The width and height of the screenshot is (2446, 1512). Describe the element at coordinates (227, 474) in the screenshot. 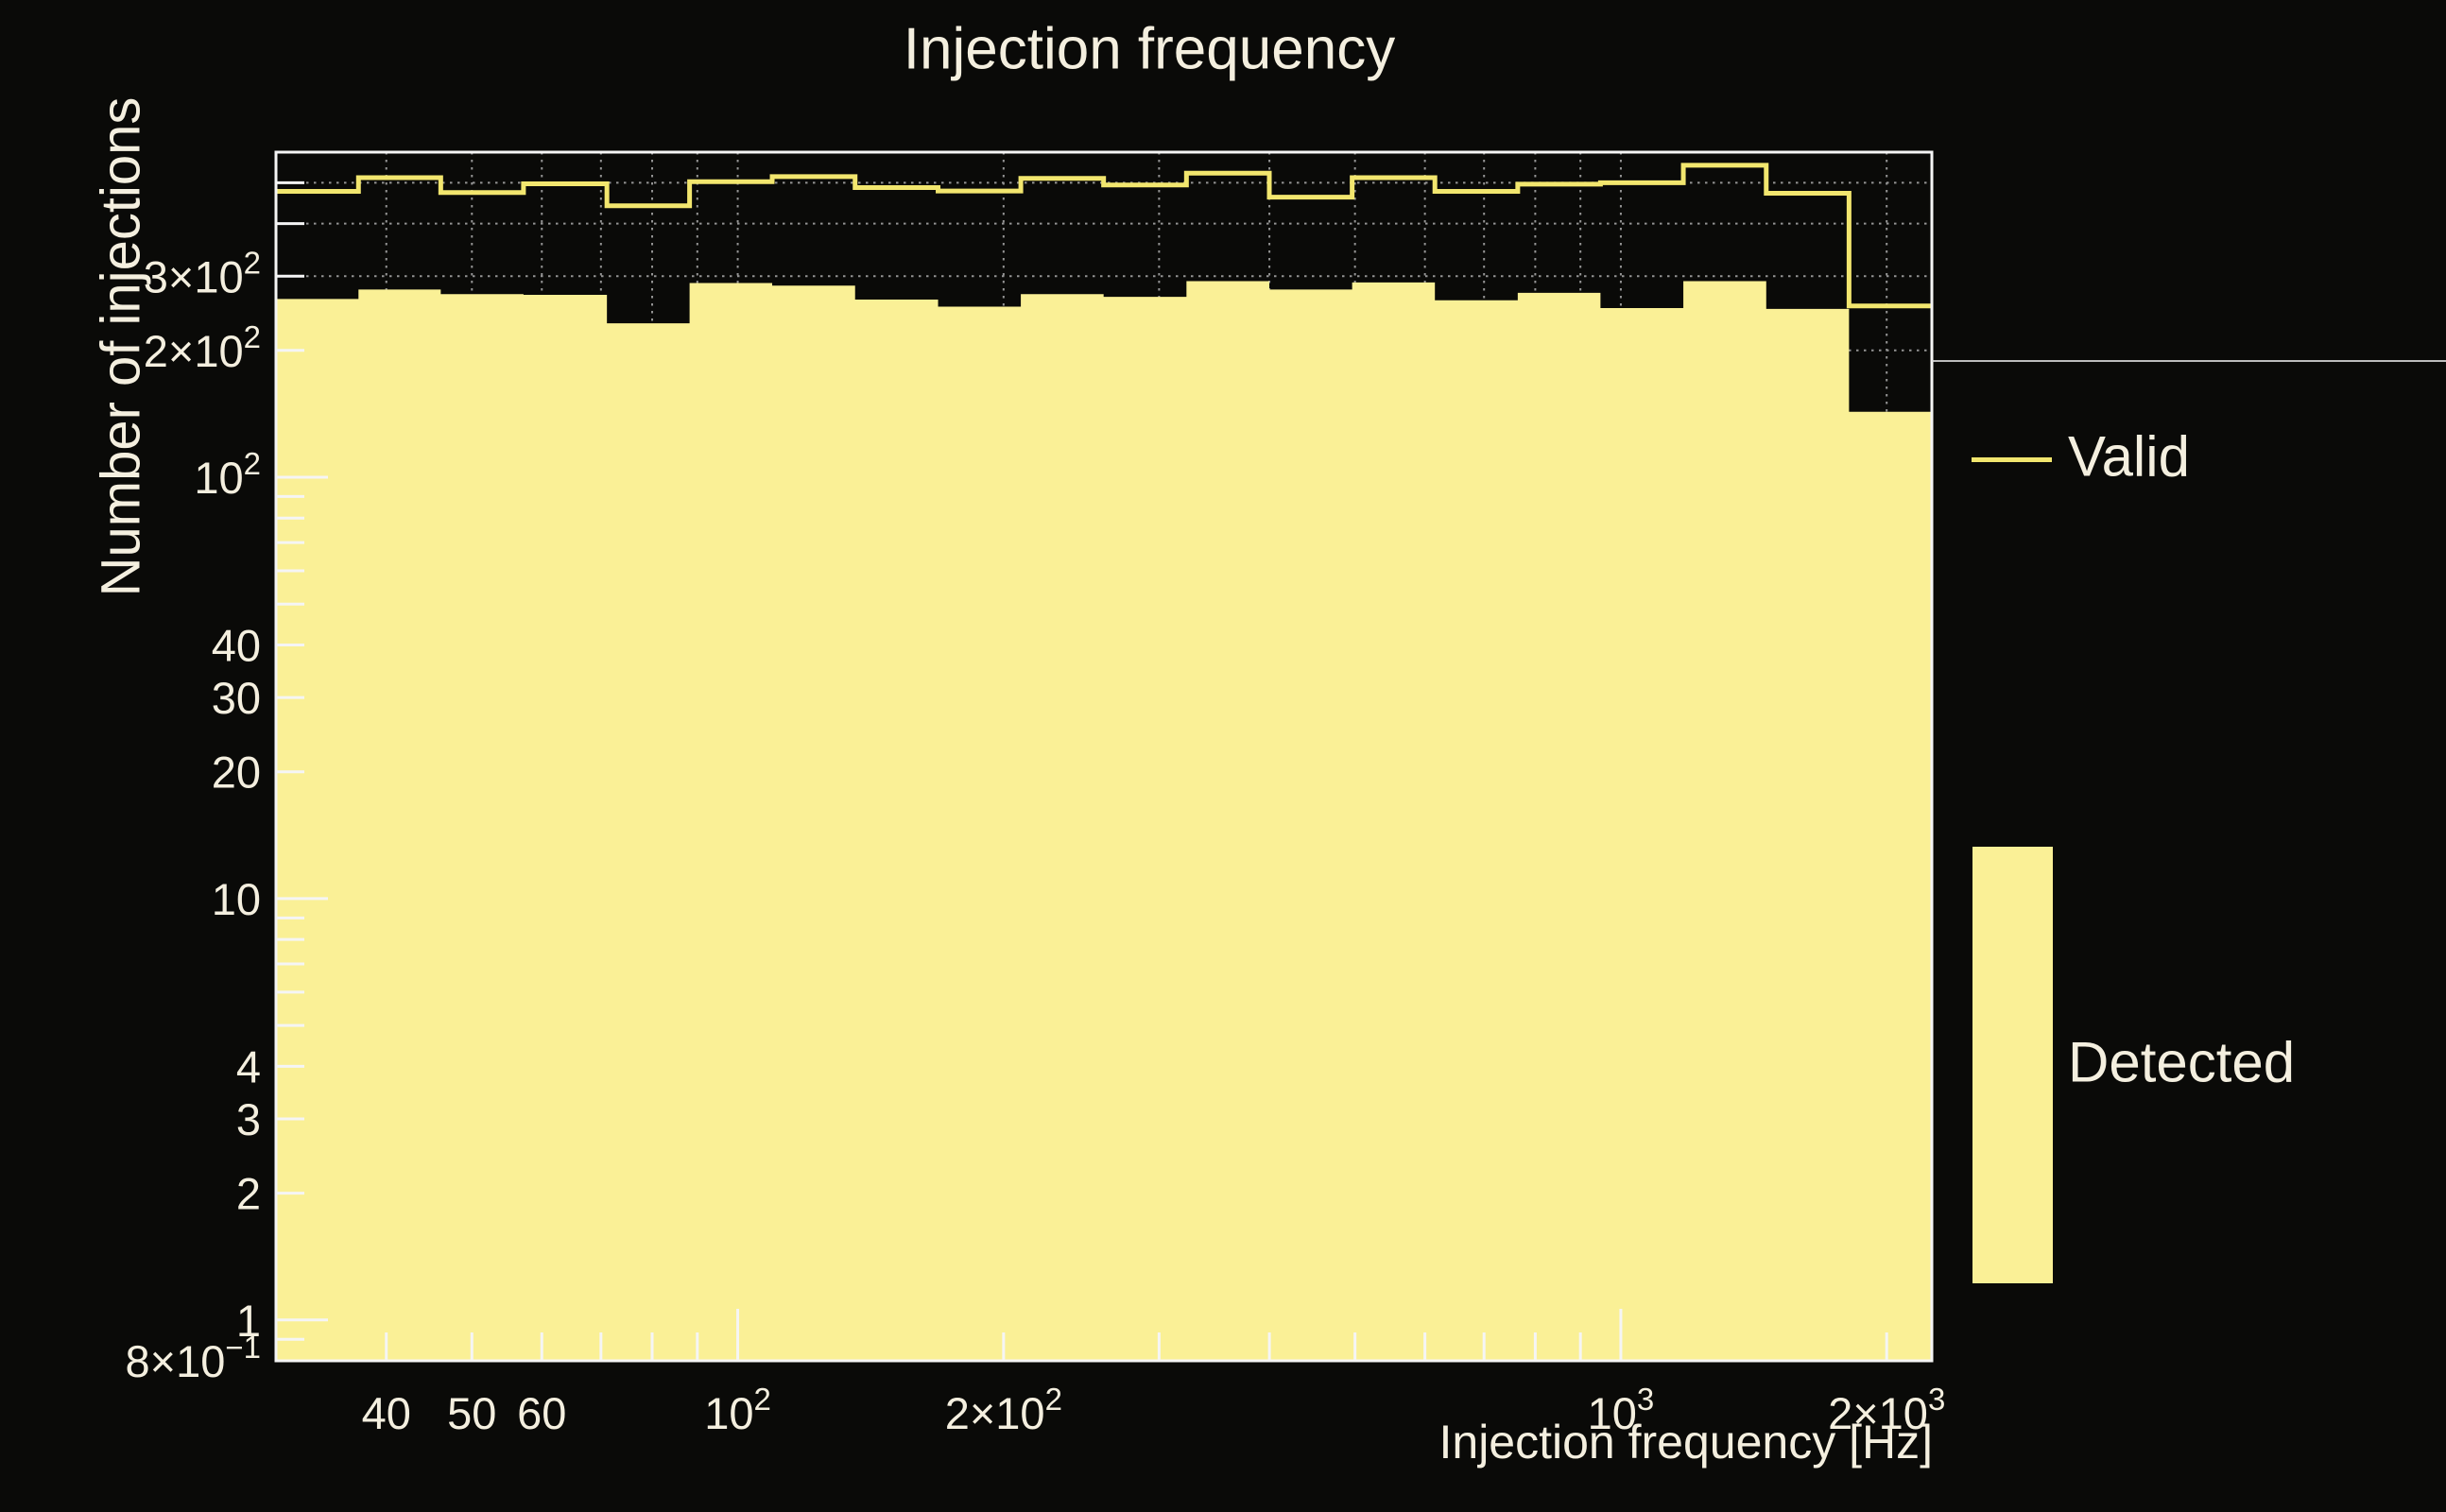

I see `y-tick-label: 102` at that location.